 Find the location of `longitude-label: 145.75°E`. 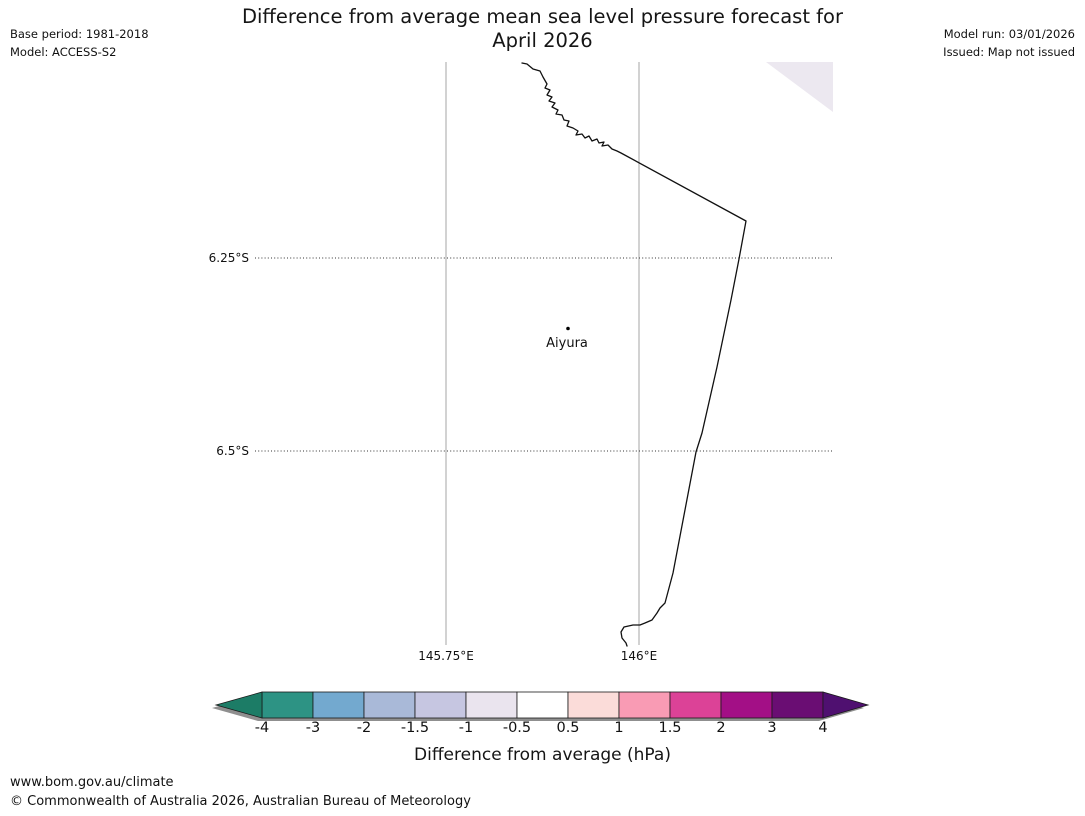

longitude-label: 145.75°E is located at coordinates (446, 656).